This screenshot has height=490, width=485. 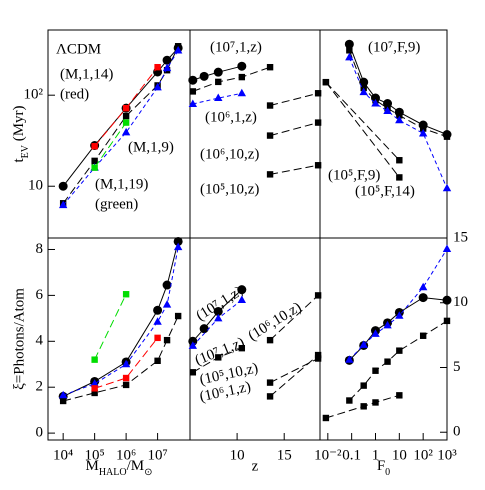 I want to click on annotation: (M,1,19), so click(x=121, y=184).